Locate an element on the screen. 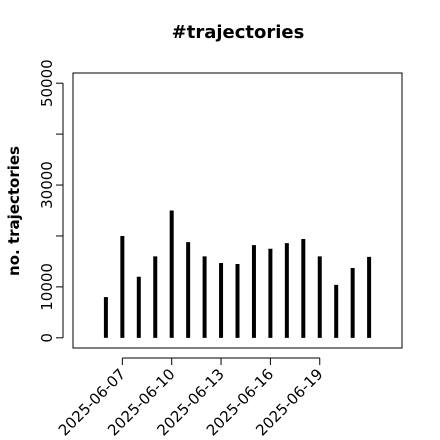 This screenshot has height=440, width=440. y-tick-label: 50000 is located at coordinates (47, 83).